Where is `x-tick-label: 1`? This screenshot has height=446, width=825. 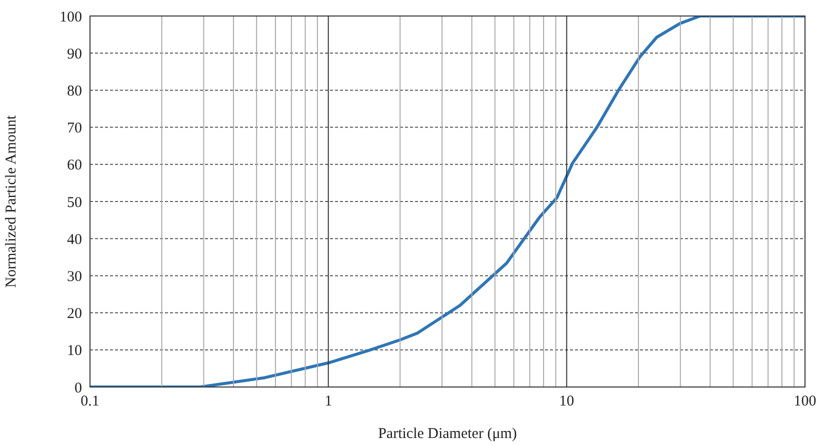
x-tick-label: 1 is located at coordinates (328, 402).